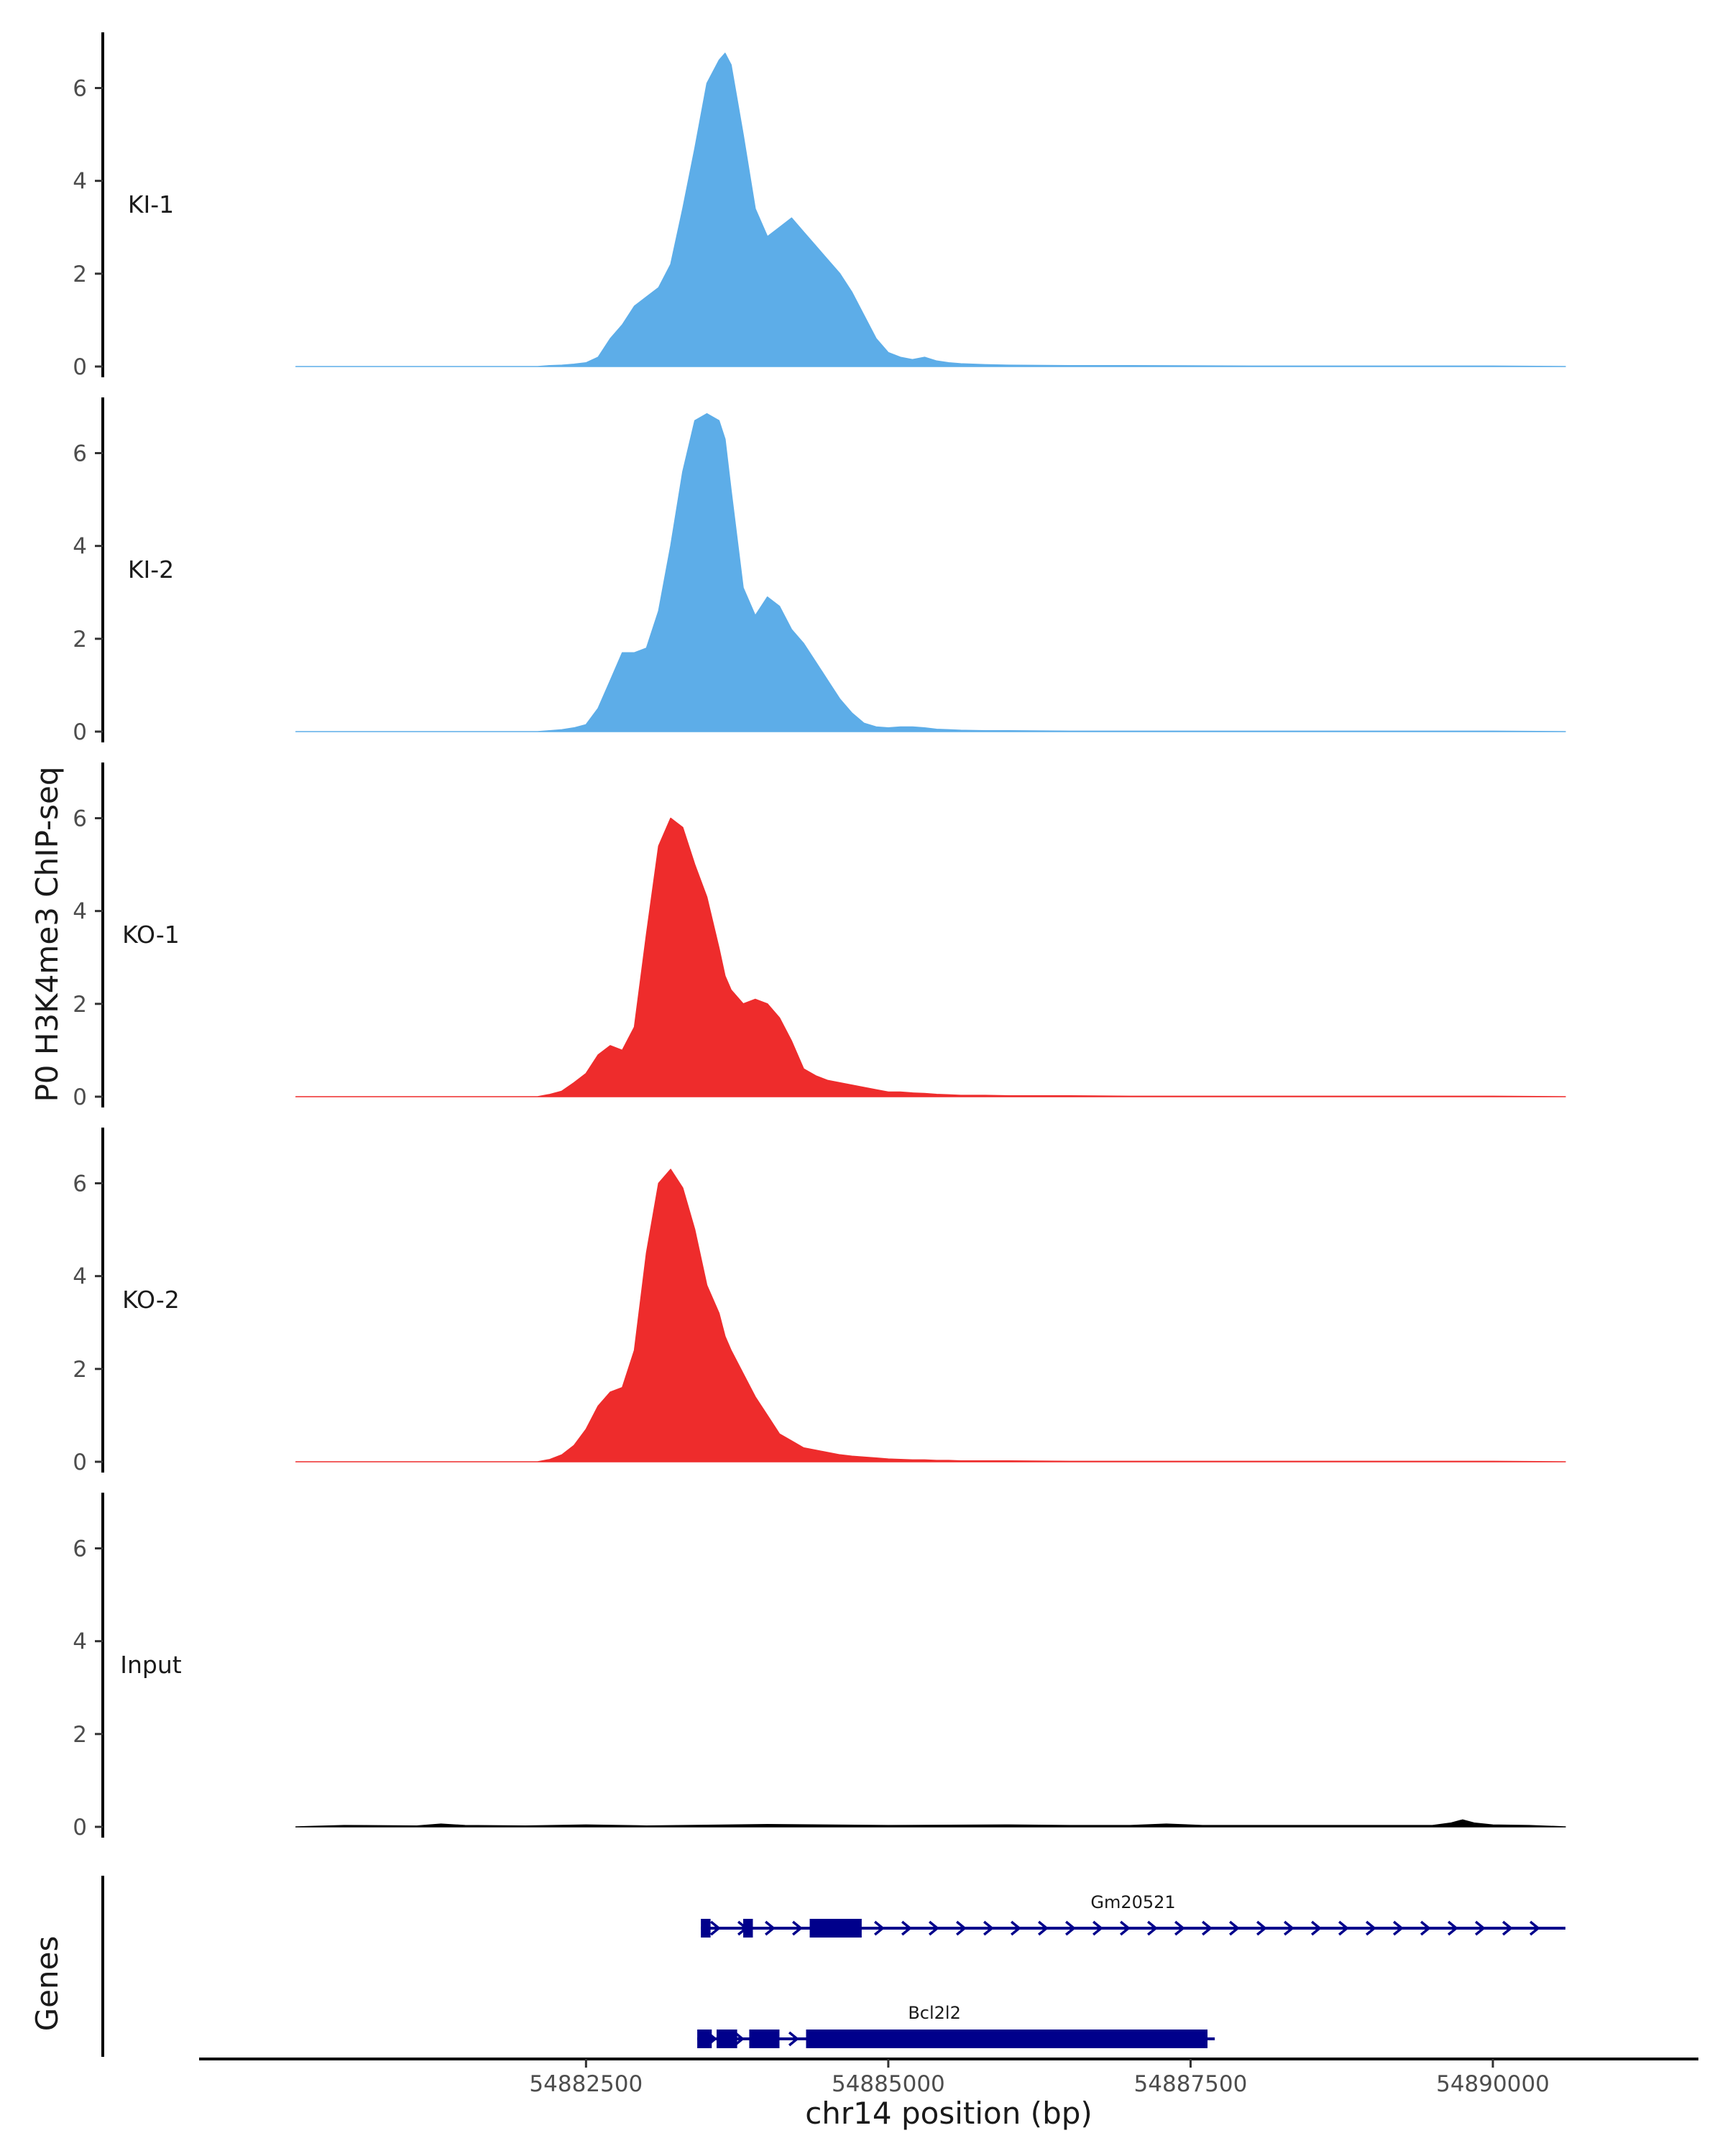 The width and height of the screenshot is (1725, 2156). Describe the element at coordinates (151, 570) in the screenshot. I see `track-label-ki-2: KI-2` at that location.